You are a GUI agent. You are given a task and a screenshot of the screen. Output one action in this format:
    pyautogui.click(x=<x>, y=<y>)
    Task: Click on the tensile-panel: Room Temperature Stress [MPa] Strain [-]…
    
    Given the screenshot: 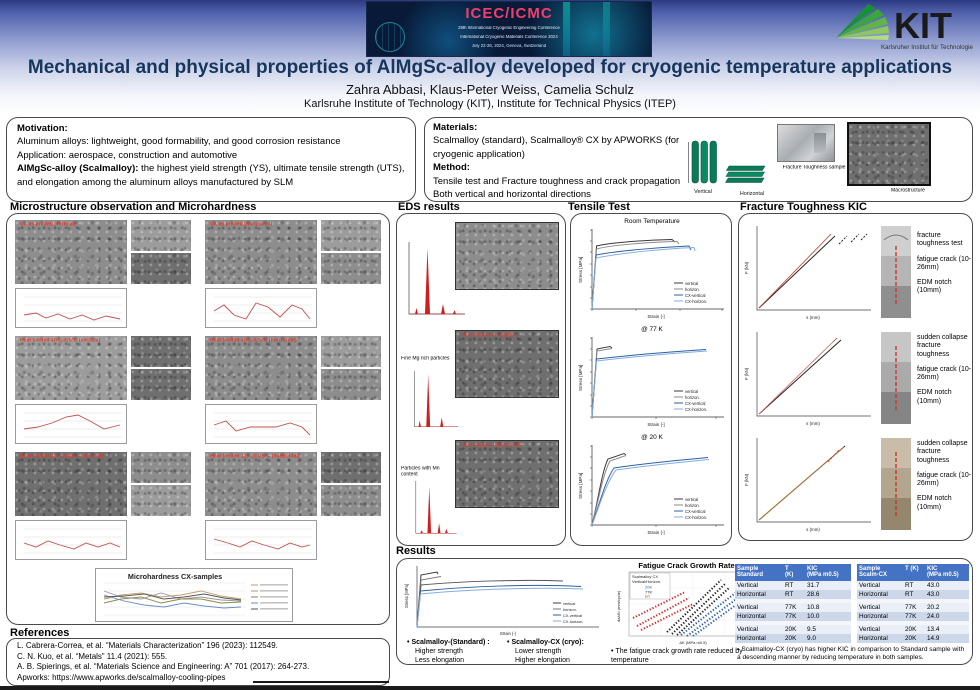 What is the action you would take?
    pyautogui.click(x=651, y=379)
    